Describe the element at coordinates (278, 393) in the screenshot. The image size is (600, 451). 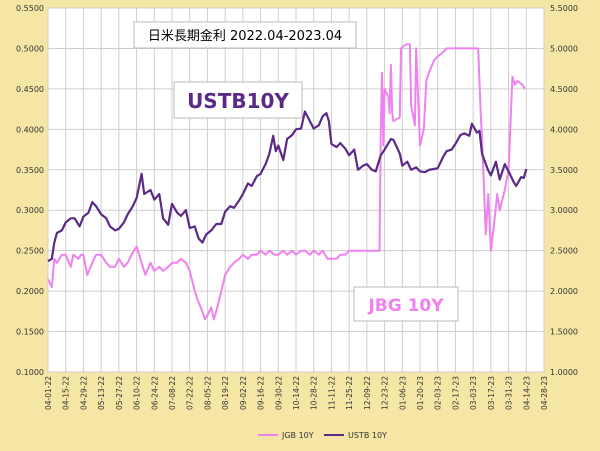
I see `x-tick-label: 09-30-22` at that location.